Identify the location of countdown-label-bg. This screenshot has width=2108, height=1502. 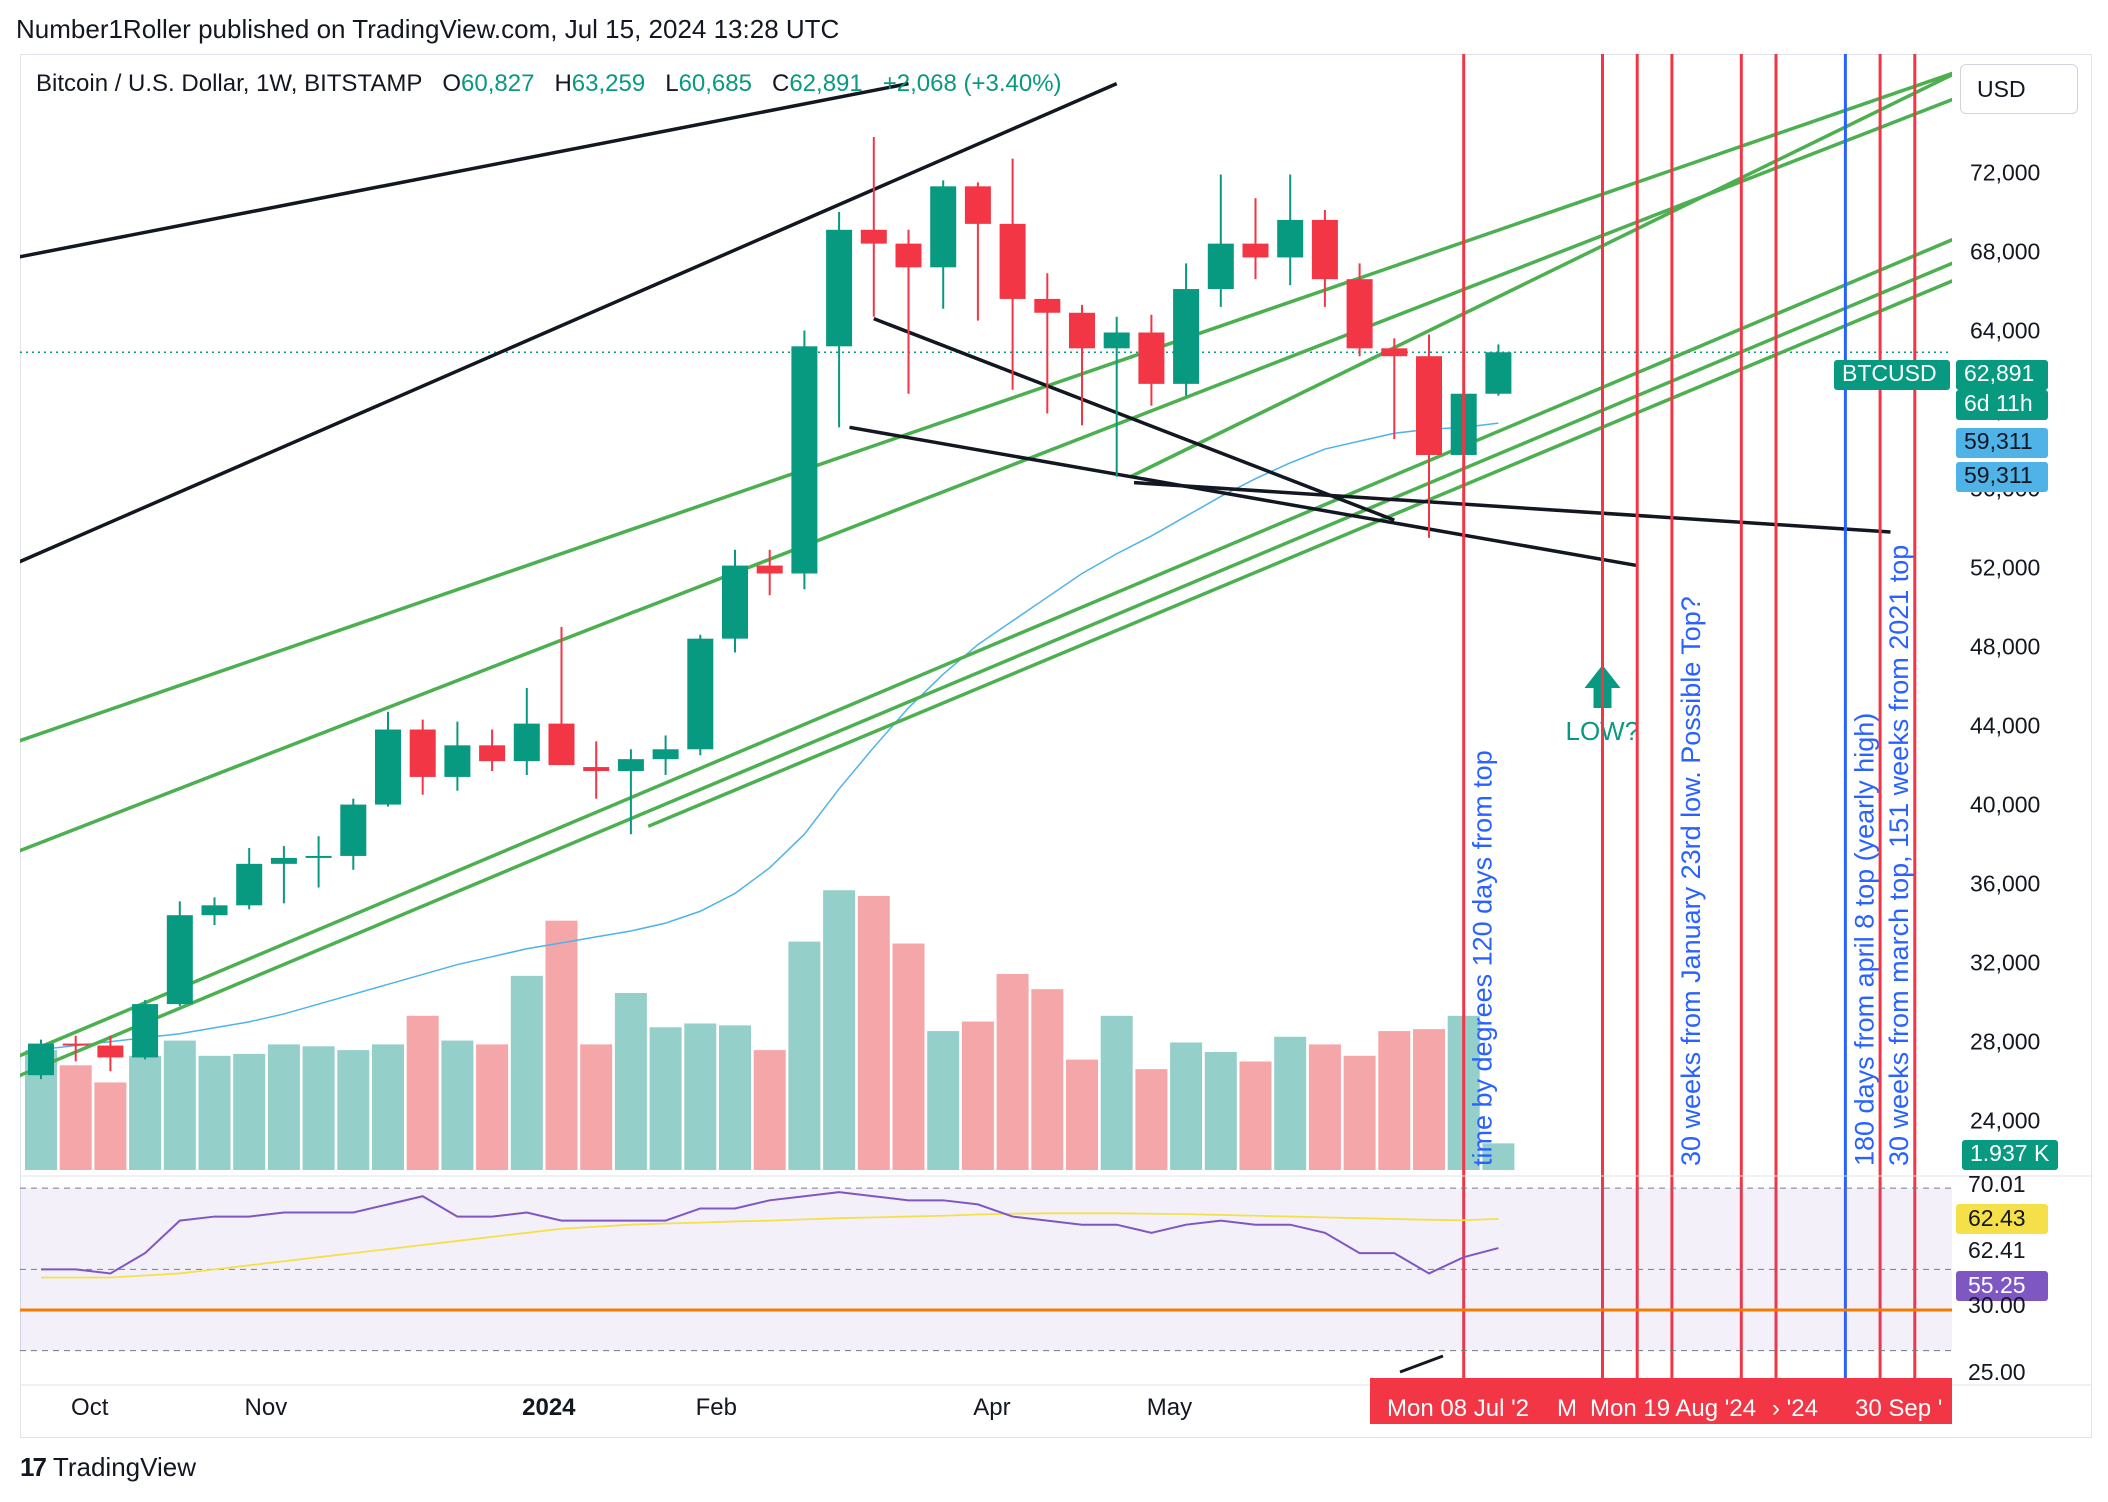
(2002, 405).